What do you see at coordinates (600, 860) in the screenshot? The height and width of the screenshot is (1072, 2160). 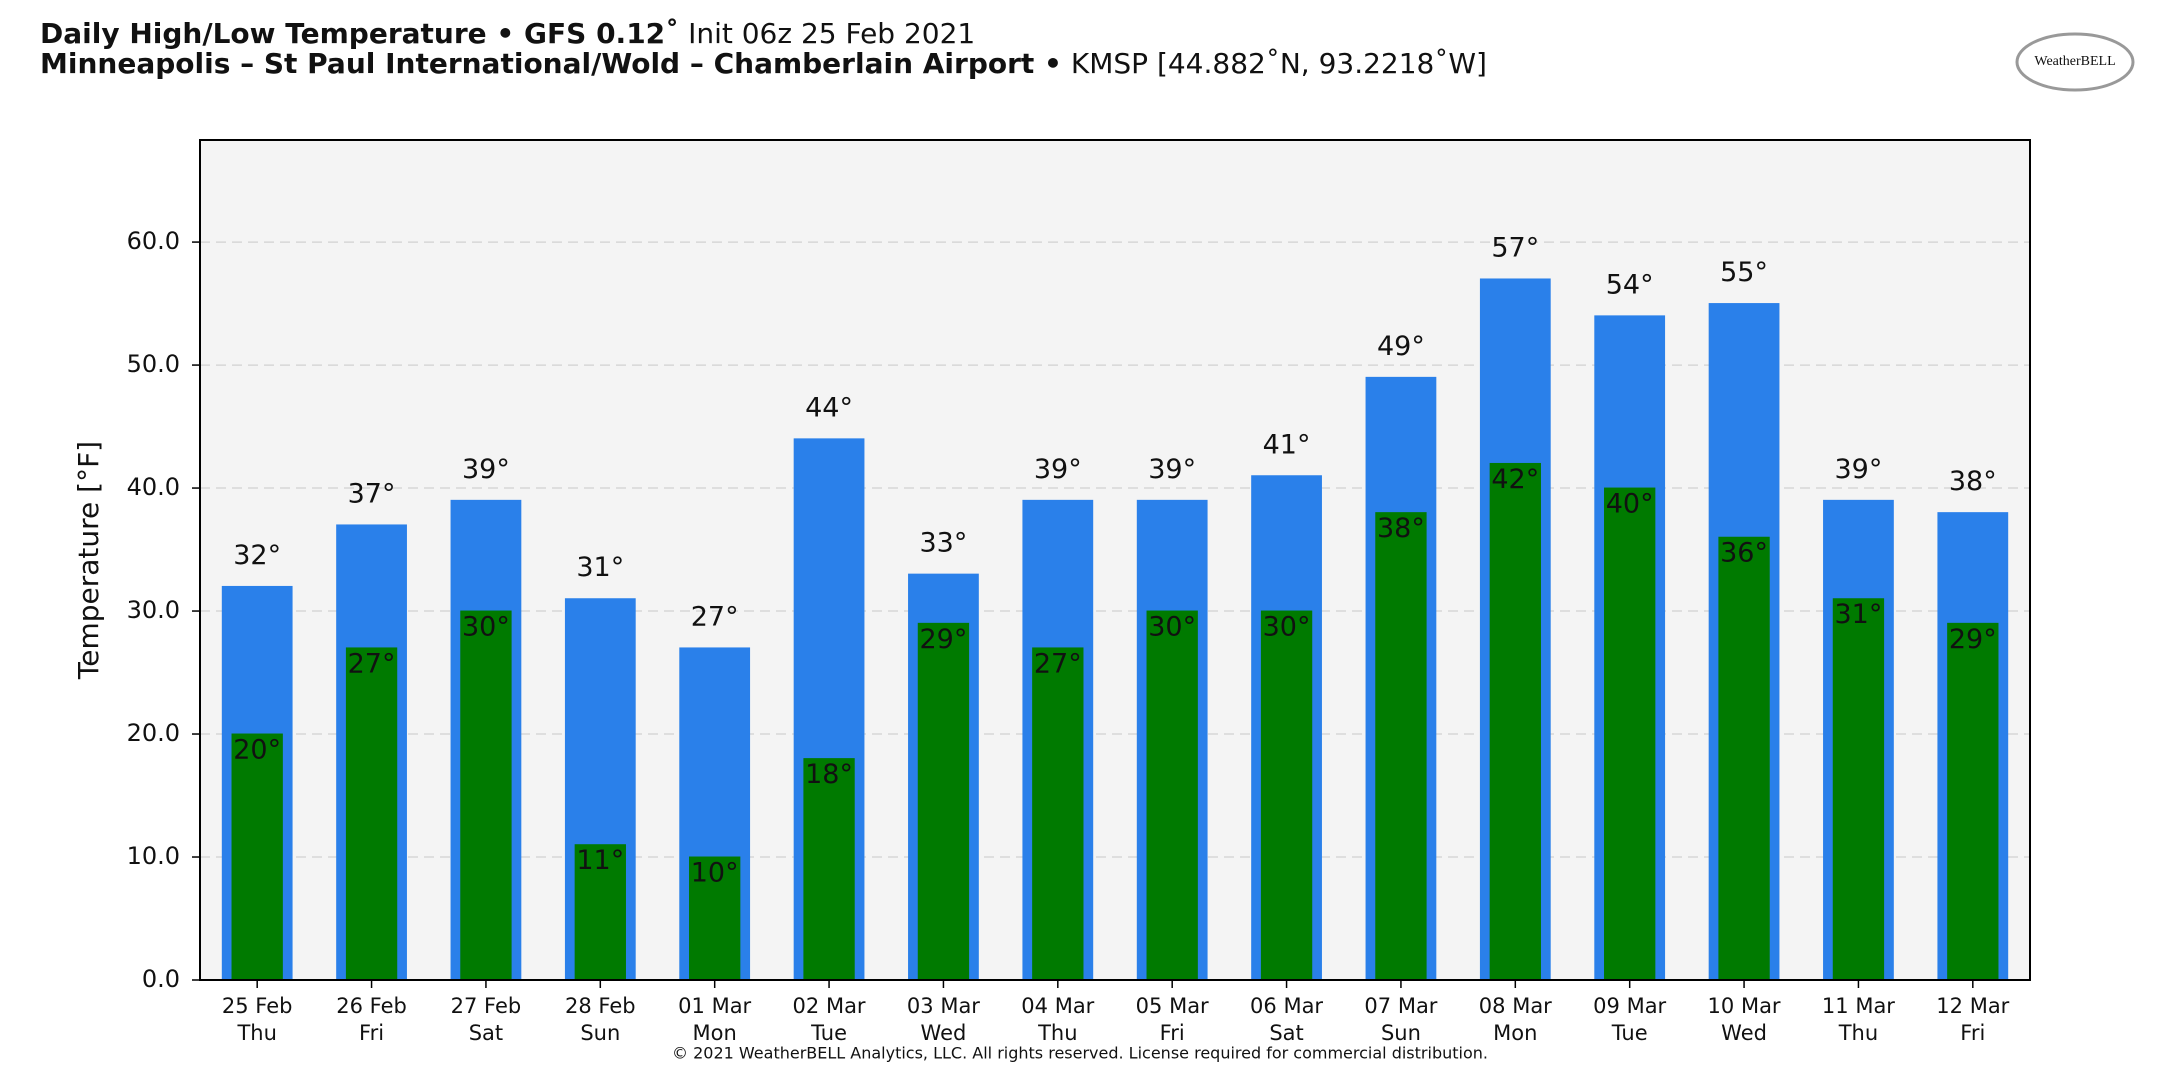 I see `value-label: 11°` at bounding box center [600, 860].